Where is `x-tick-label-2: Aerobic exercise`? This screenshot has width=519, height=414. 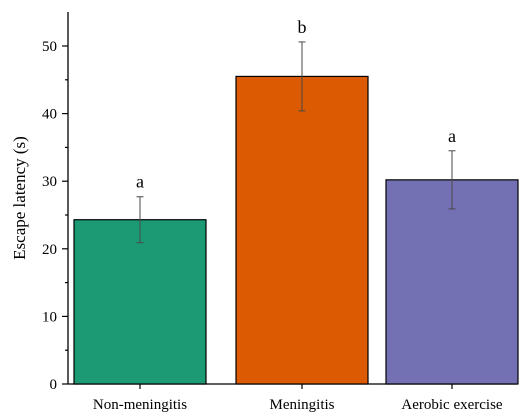
x-tick-label-2: Aerobic exercise is located at coordinates (452, 405).